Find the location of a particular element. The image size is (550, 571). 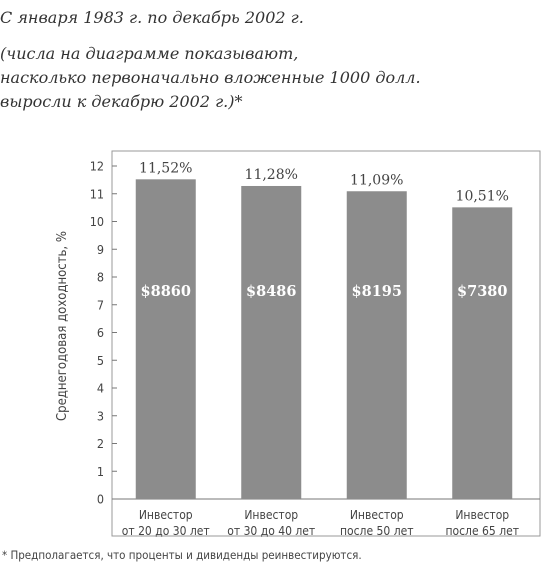

y-tick-label: 2 is located at coordinates (100, 443).